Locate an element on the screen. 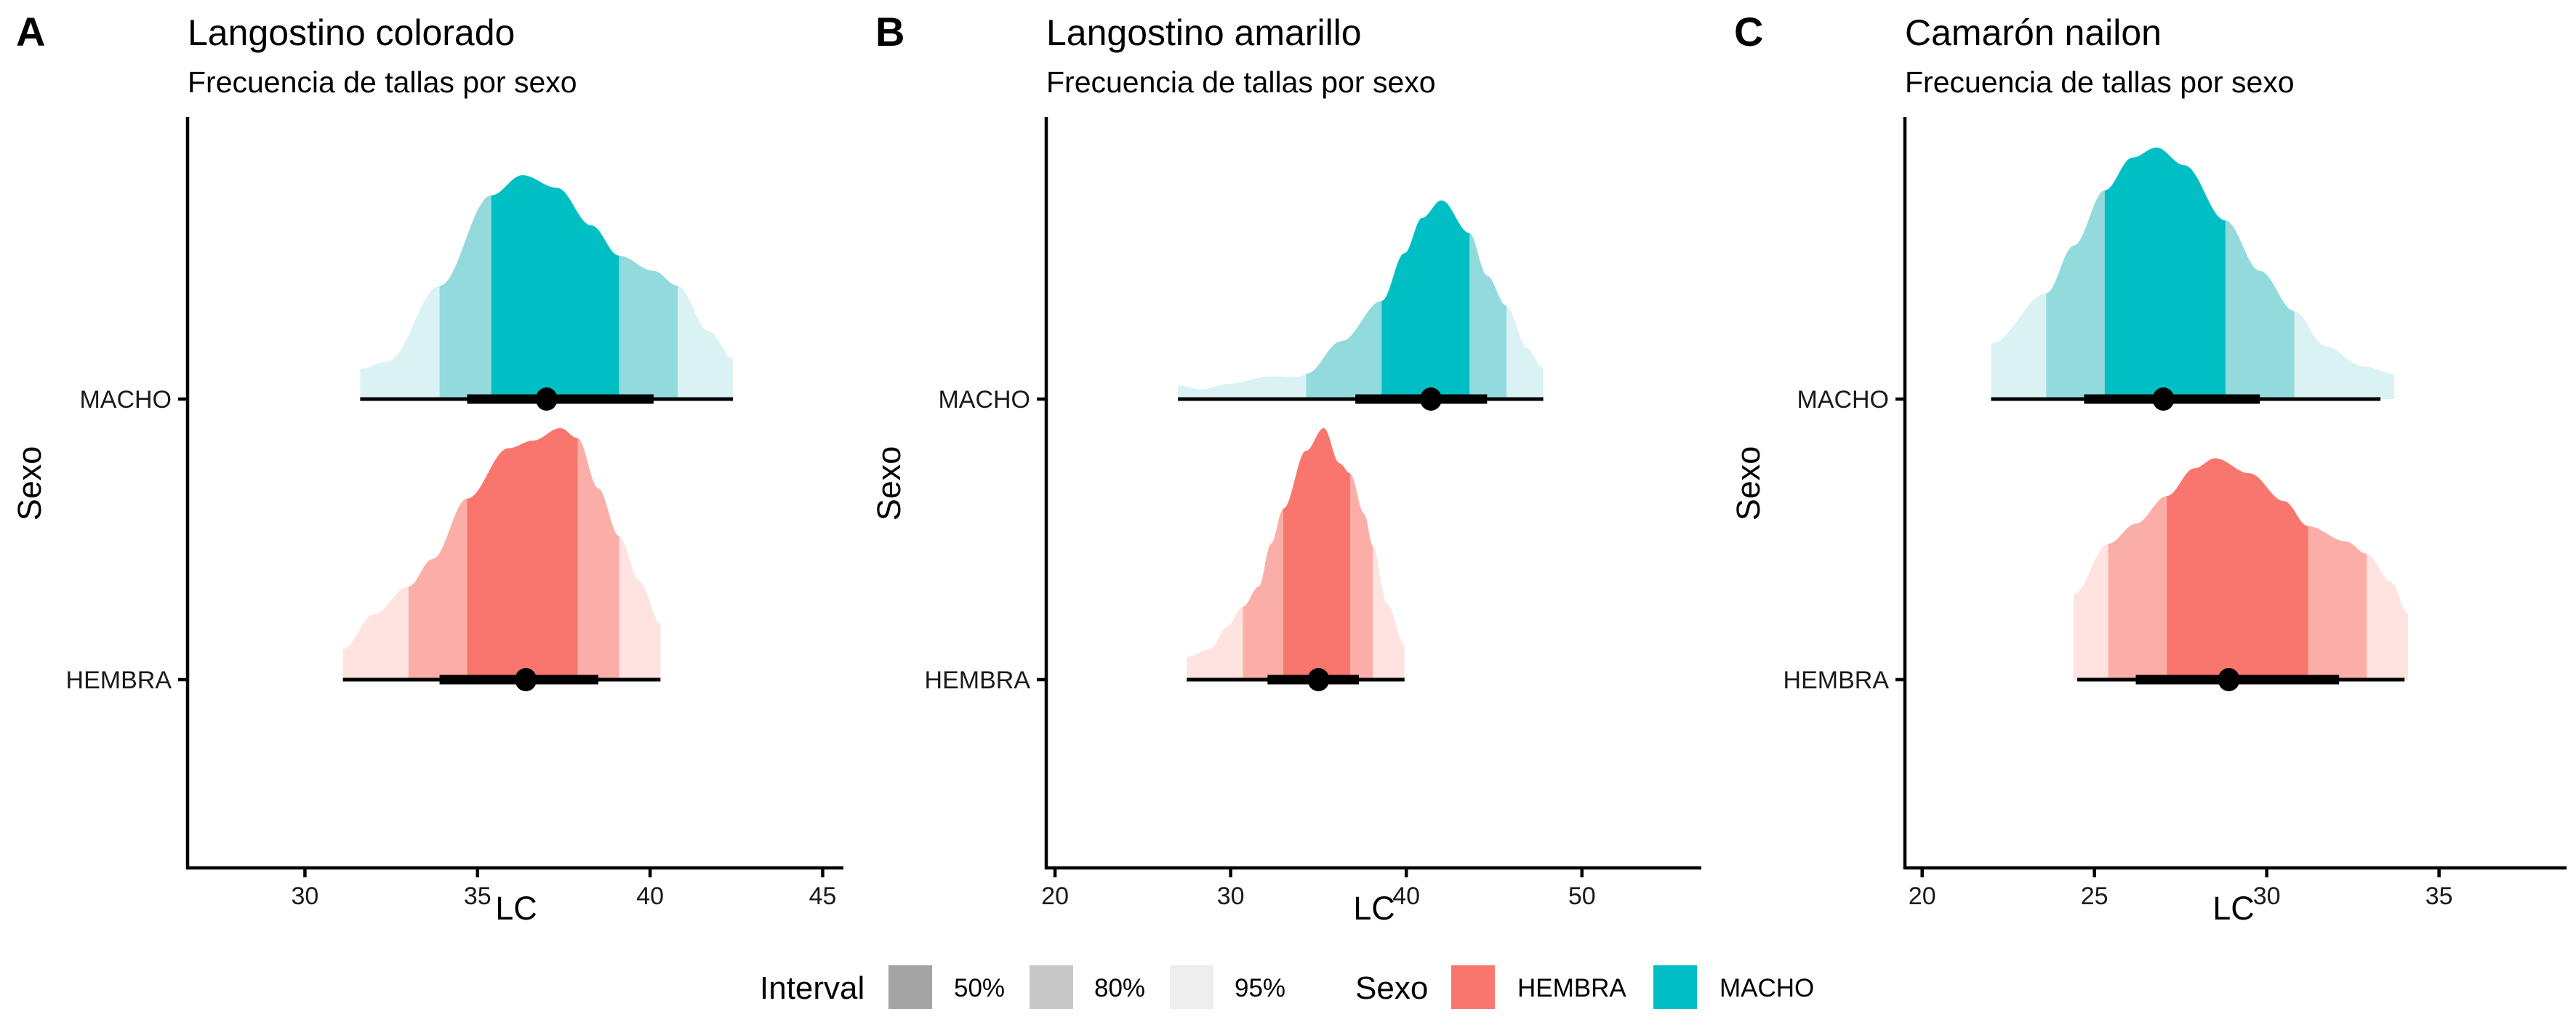 The height and width of the screenshot is (1030, 2576). panel-letter: C is located at coordinates (1748, 32).